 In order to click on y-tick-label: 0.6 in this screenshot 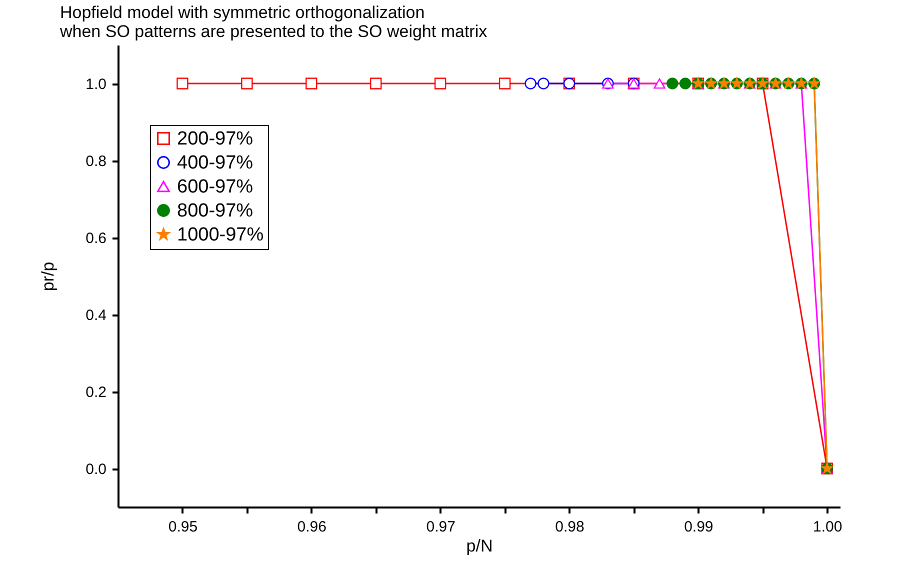, I will do `click(96, 238)`.